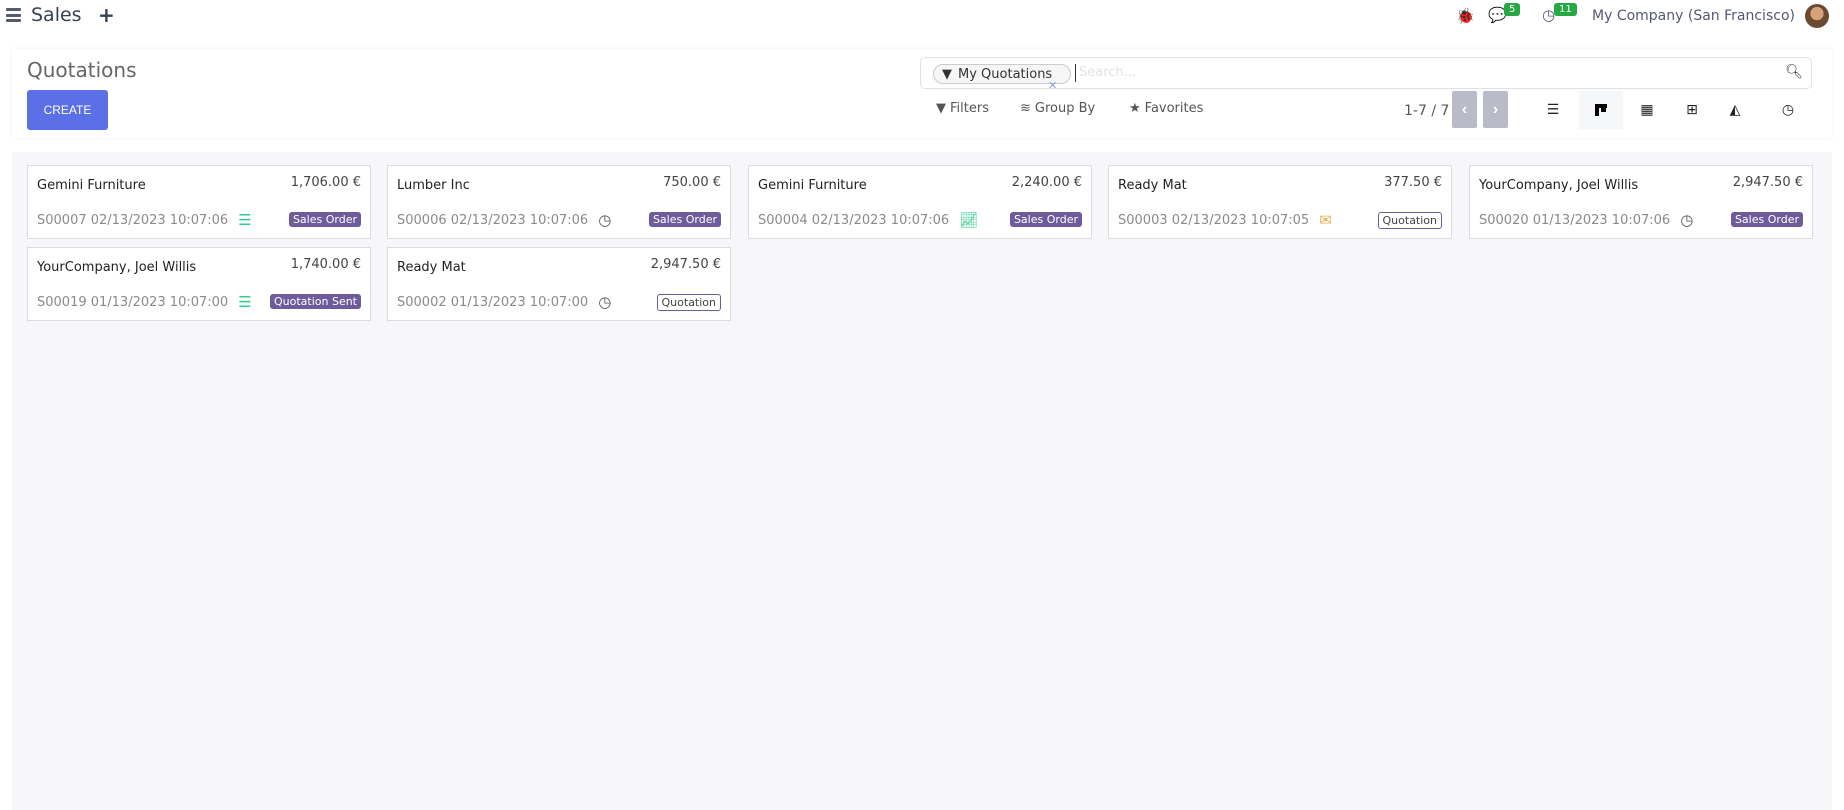  I want to click on order-reference: S00003 02/13/2023 10:07:05 ✉, so click(1225, 220).